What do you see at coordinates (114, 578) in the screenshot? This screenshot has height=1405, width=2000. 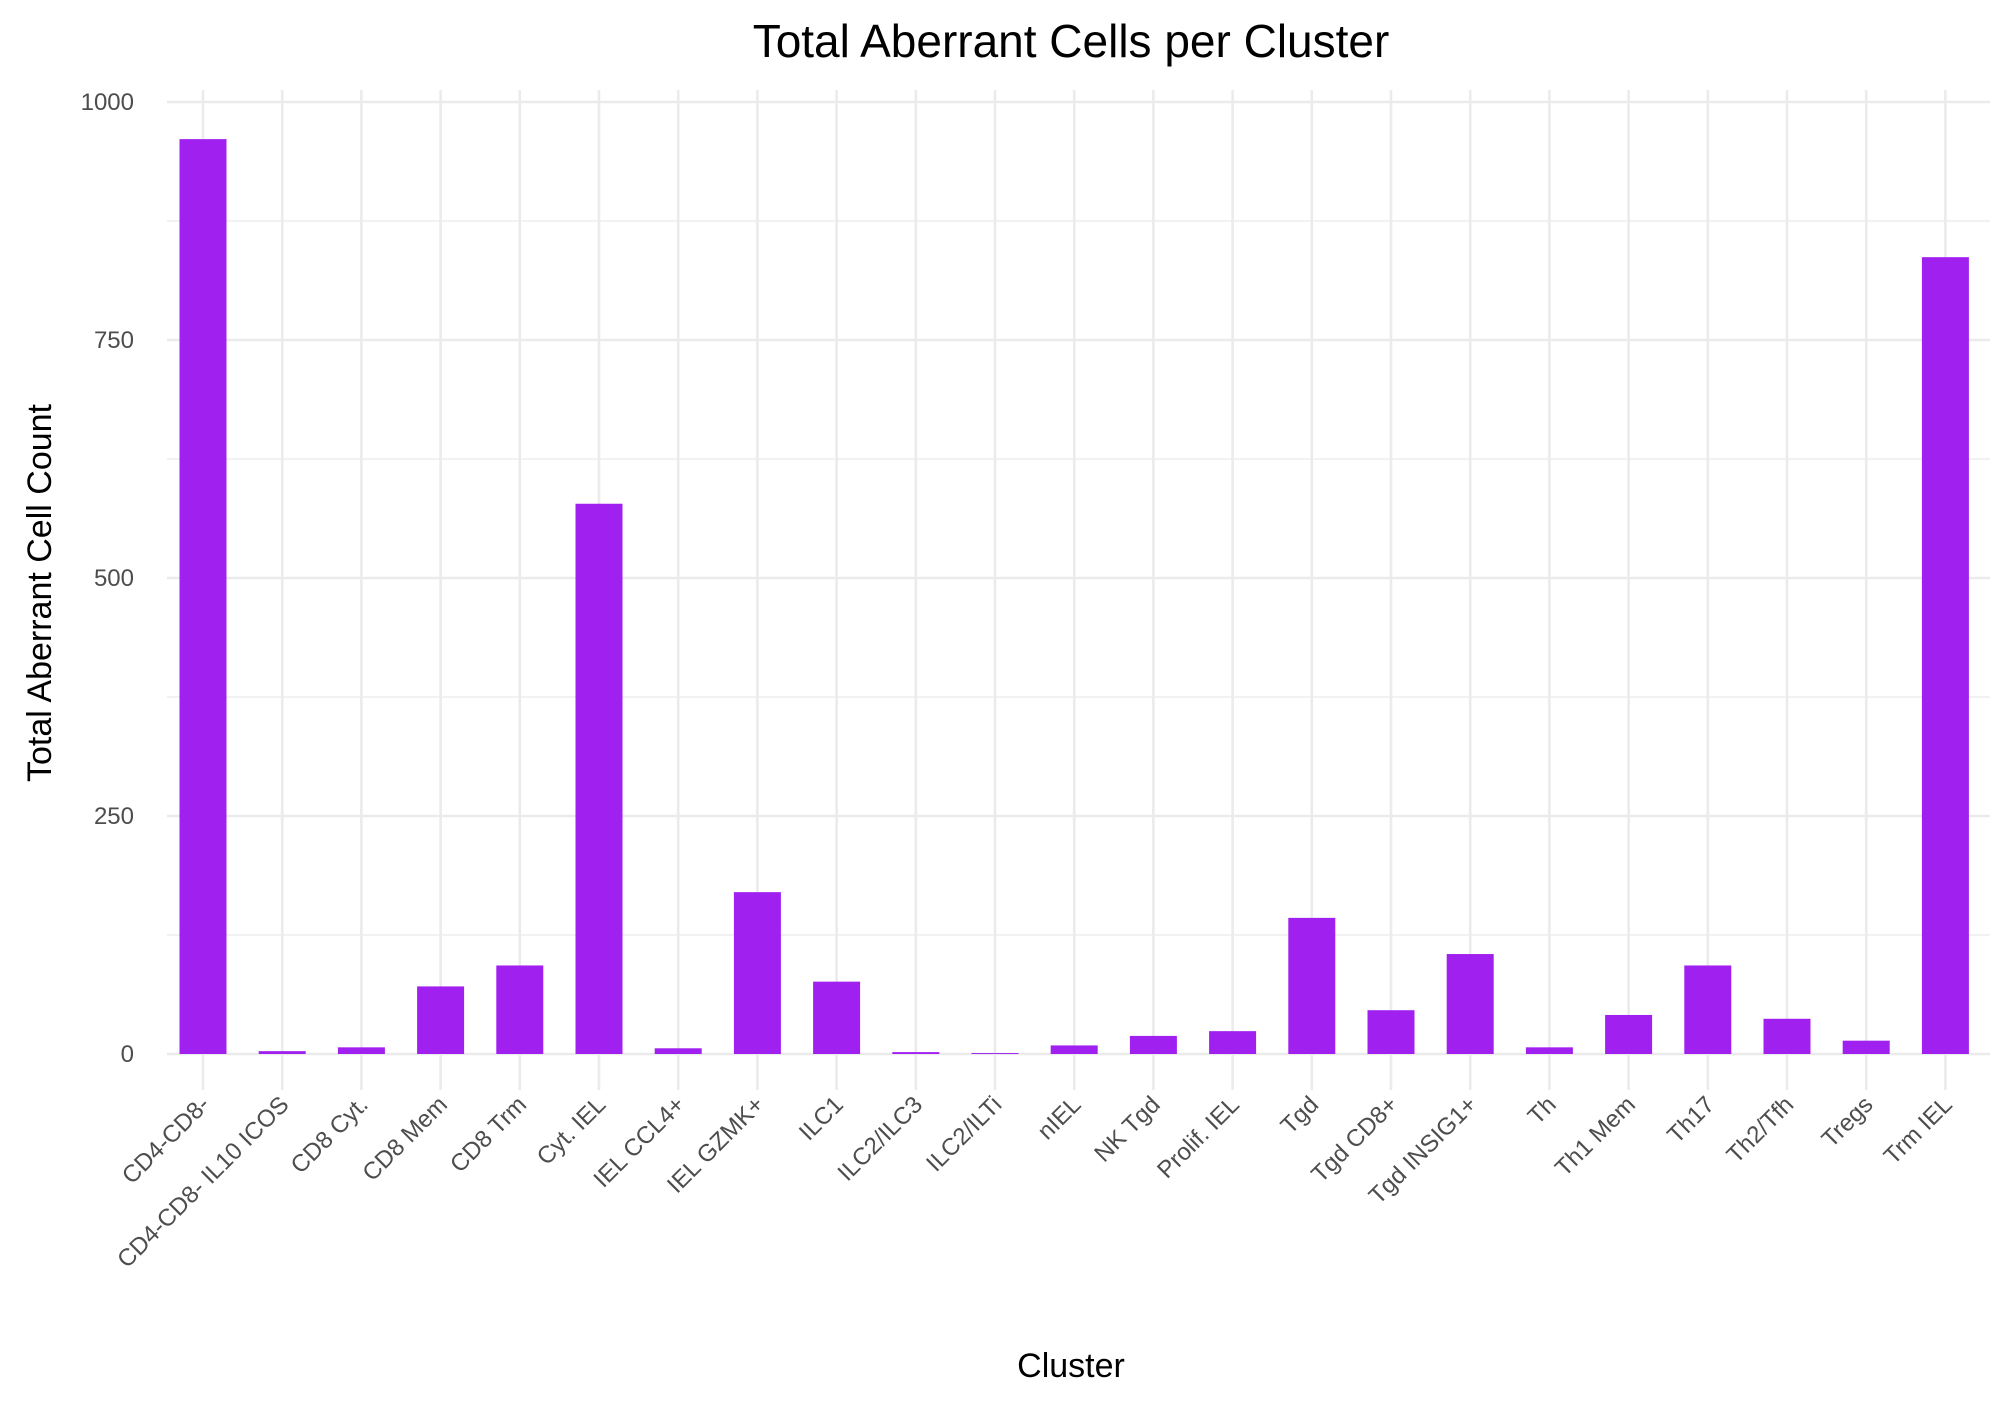 I see `y-tick-label: 500` at bounding box center [114, 578].